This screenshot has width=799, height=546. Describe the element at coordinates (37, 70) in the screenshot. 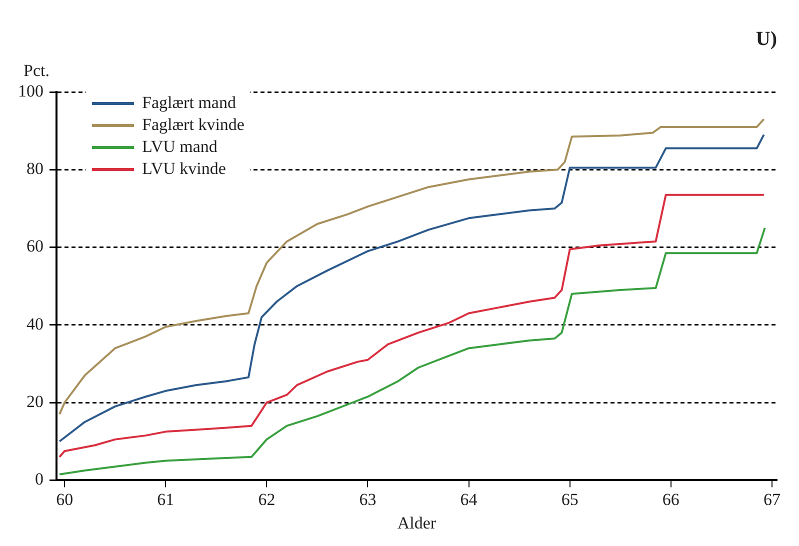

I see `y-axis-title: Pct.` at that location.